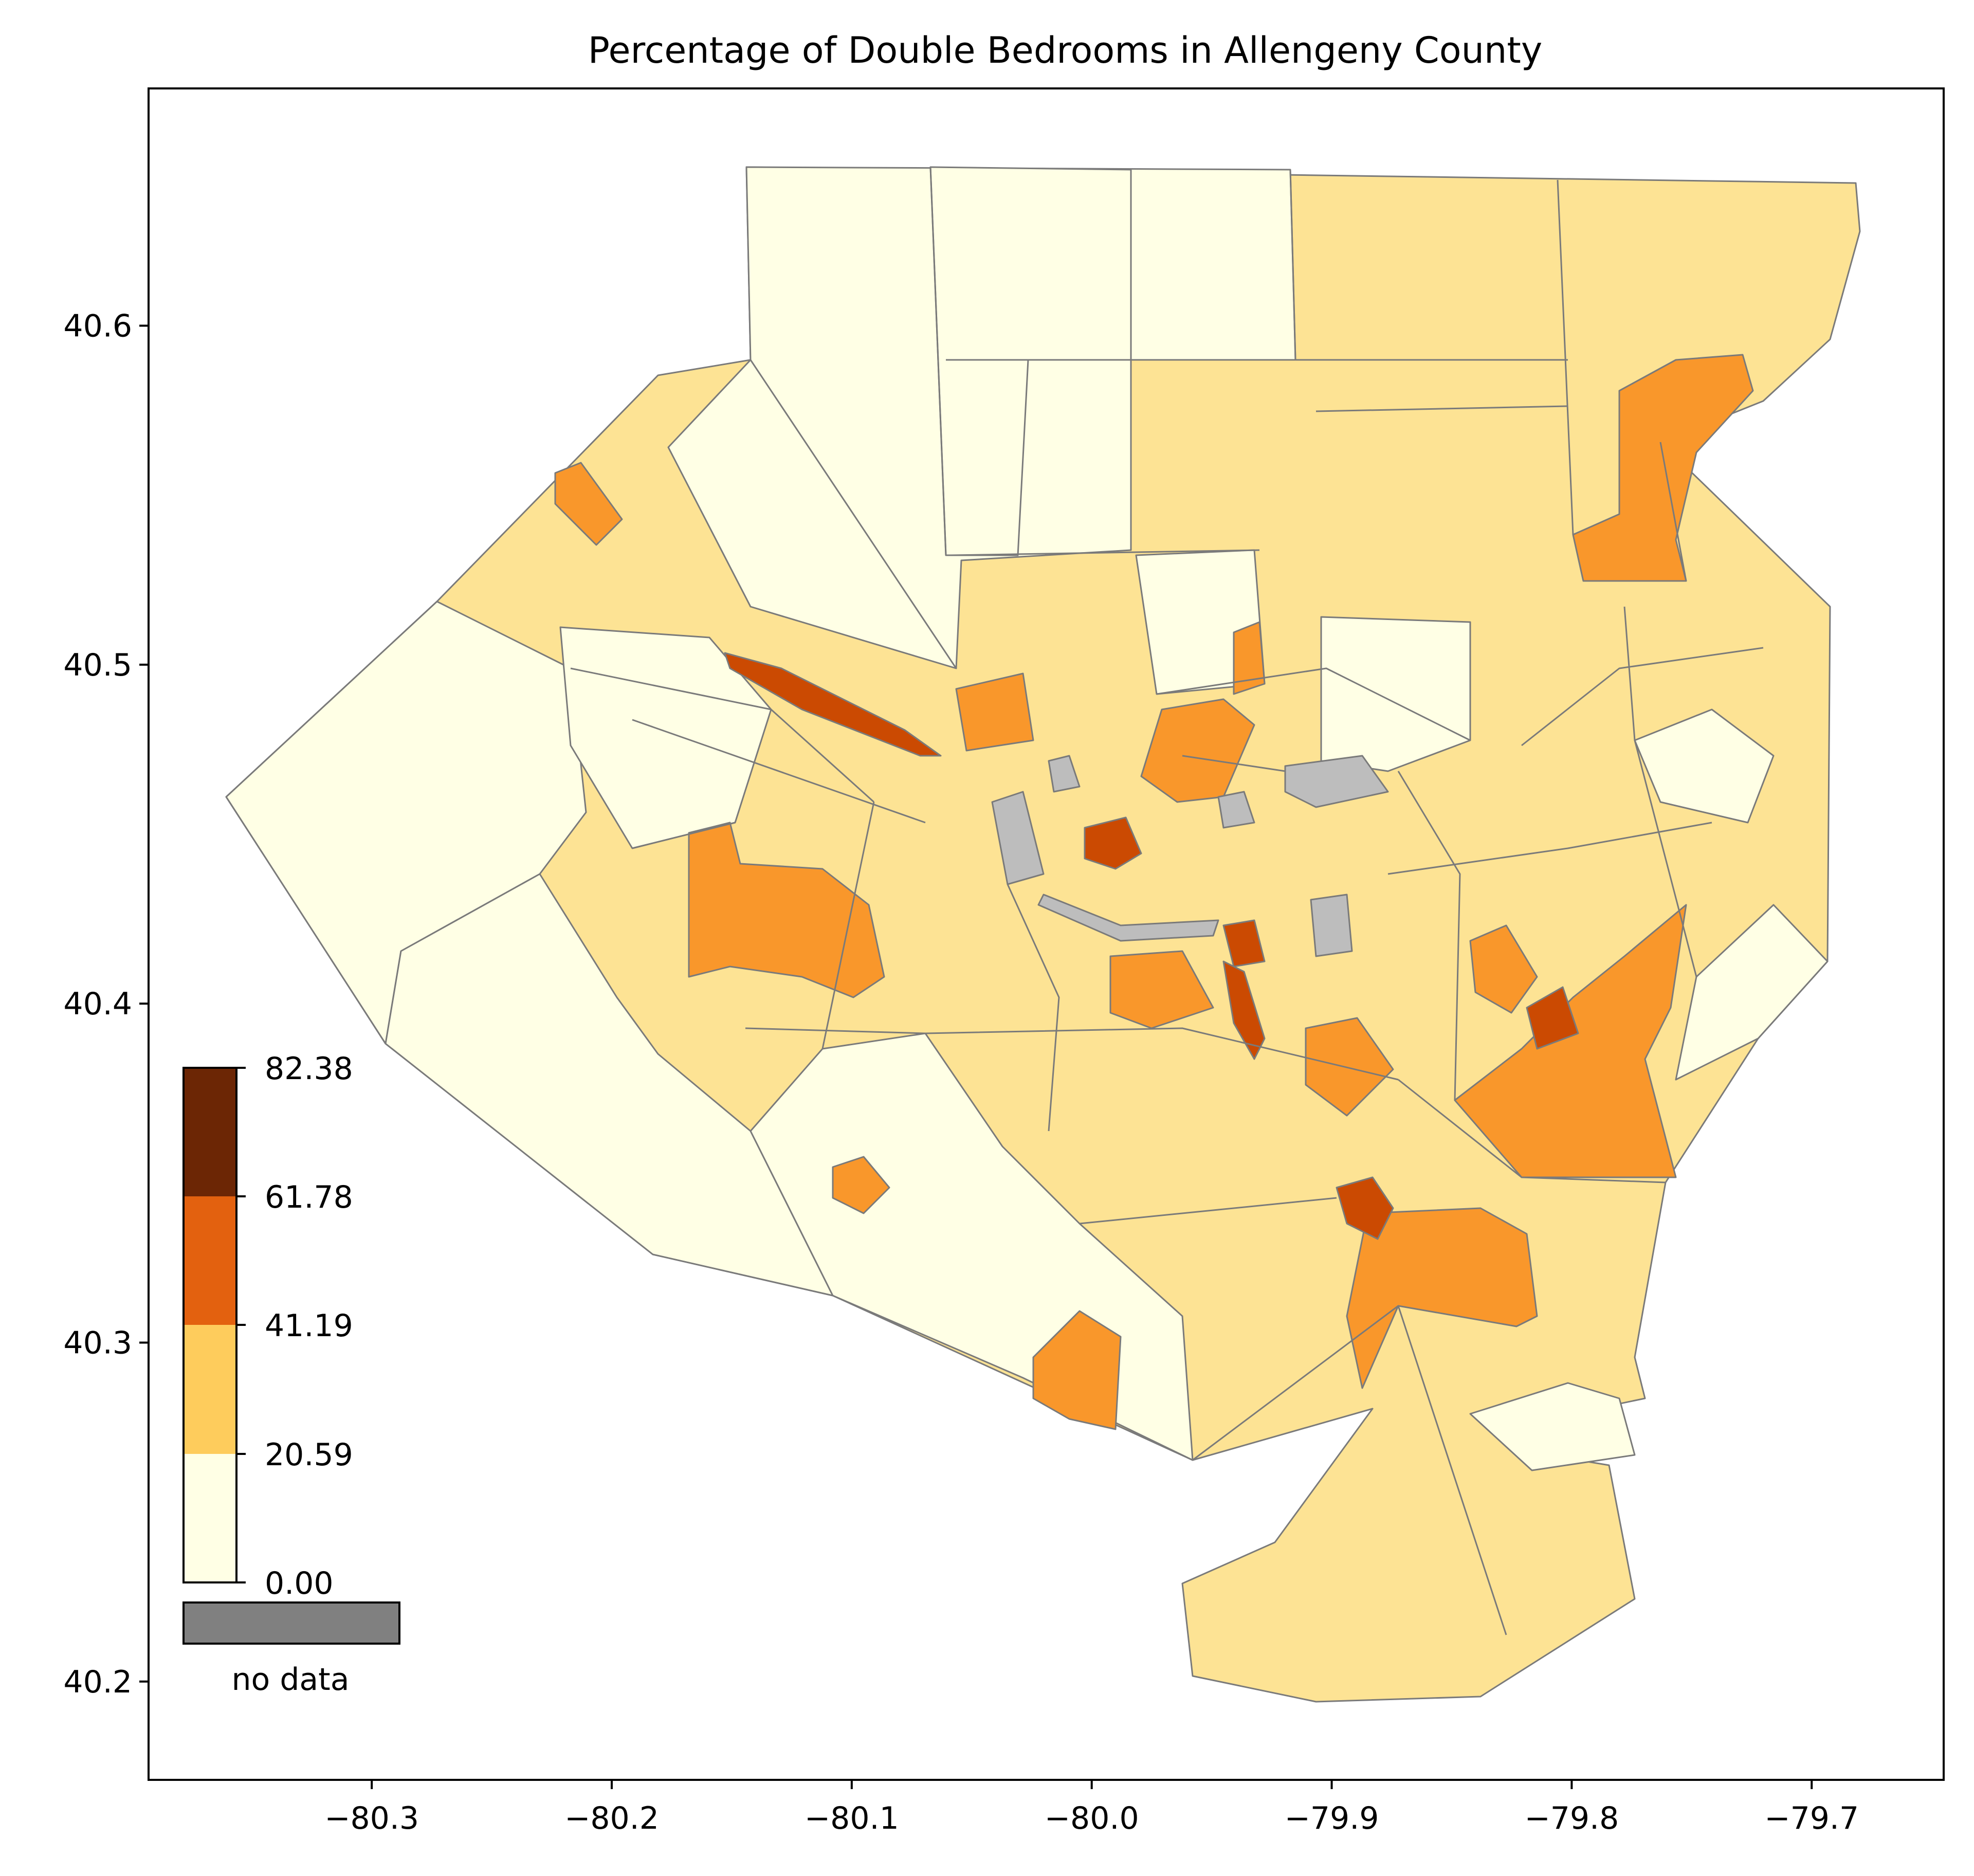  Describe the element at coordinates (1332, 1818) in the screenshot. I see `x-tick-label: −79.9` at that location.